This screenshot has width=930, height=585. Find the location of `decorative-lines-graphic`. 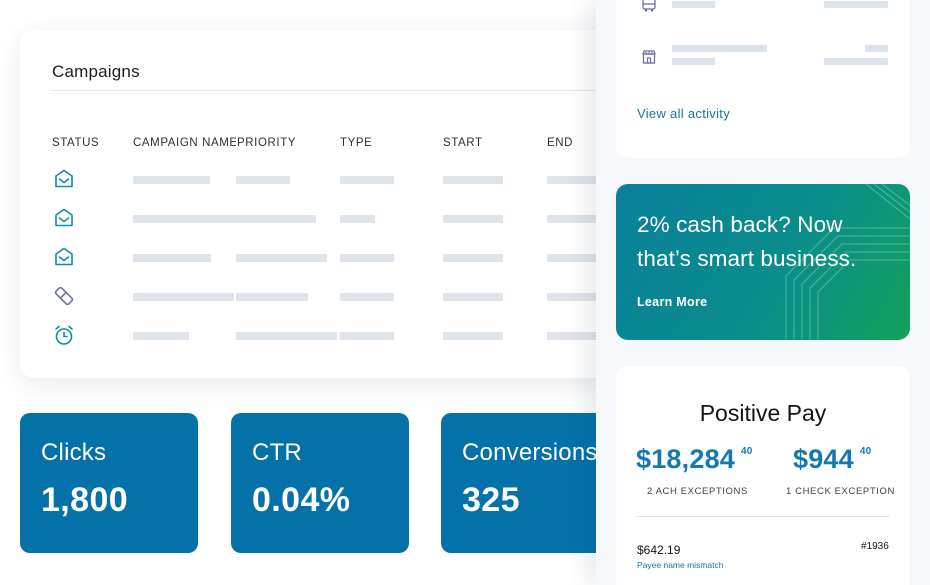

decorative-lines-graphic is located at coordinates (847, 262).